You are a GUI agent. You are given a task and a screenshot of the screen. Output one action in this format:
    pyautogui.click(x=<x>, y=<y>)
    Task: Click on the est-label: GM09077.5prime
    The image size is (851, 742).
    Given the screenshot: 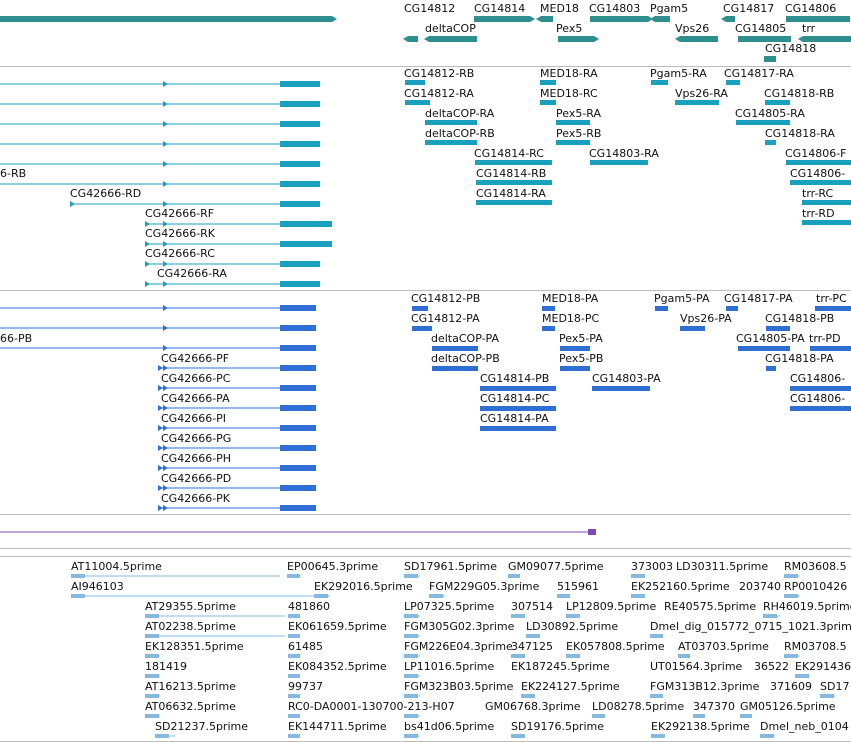 What is the action you would take?
    pyautogui.click(x=556, y=566)
    